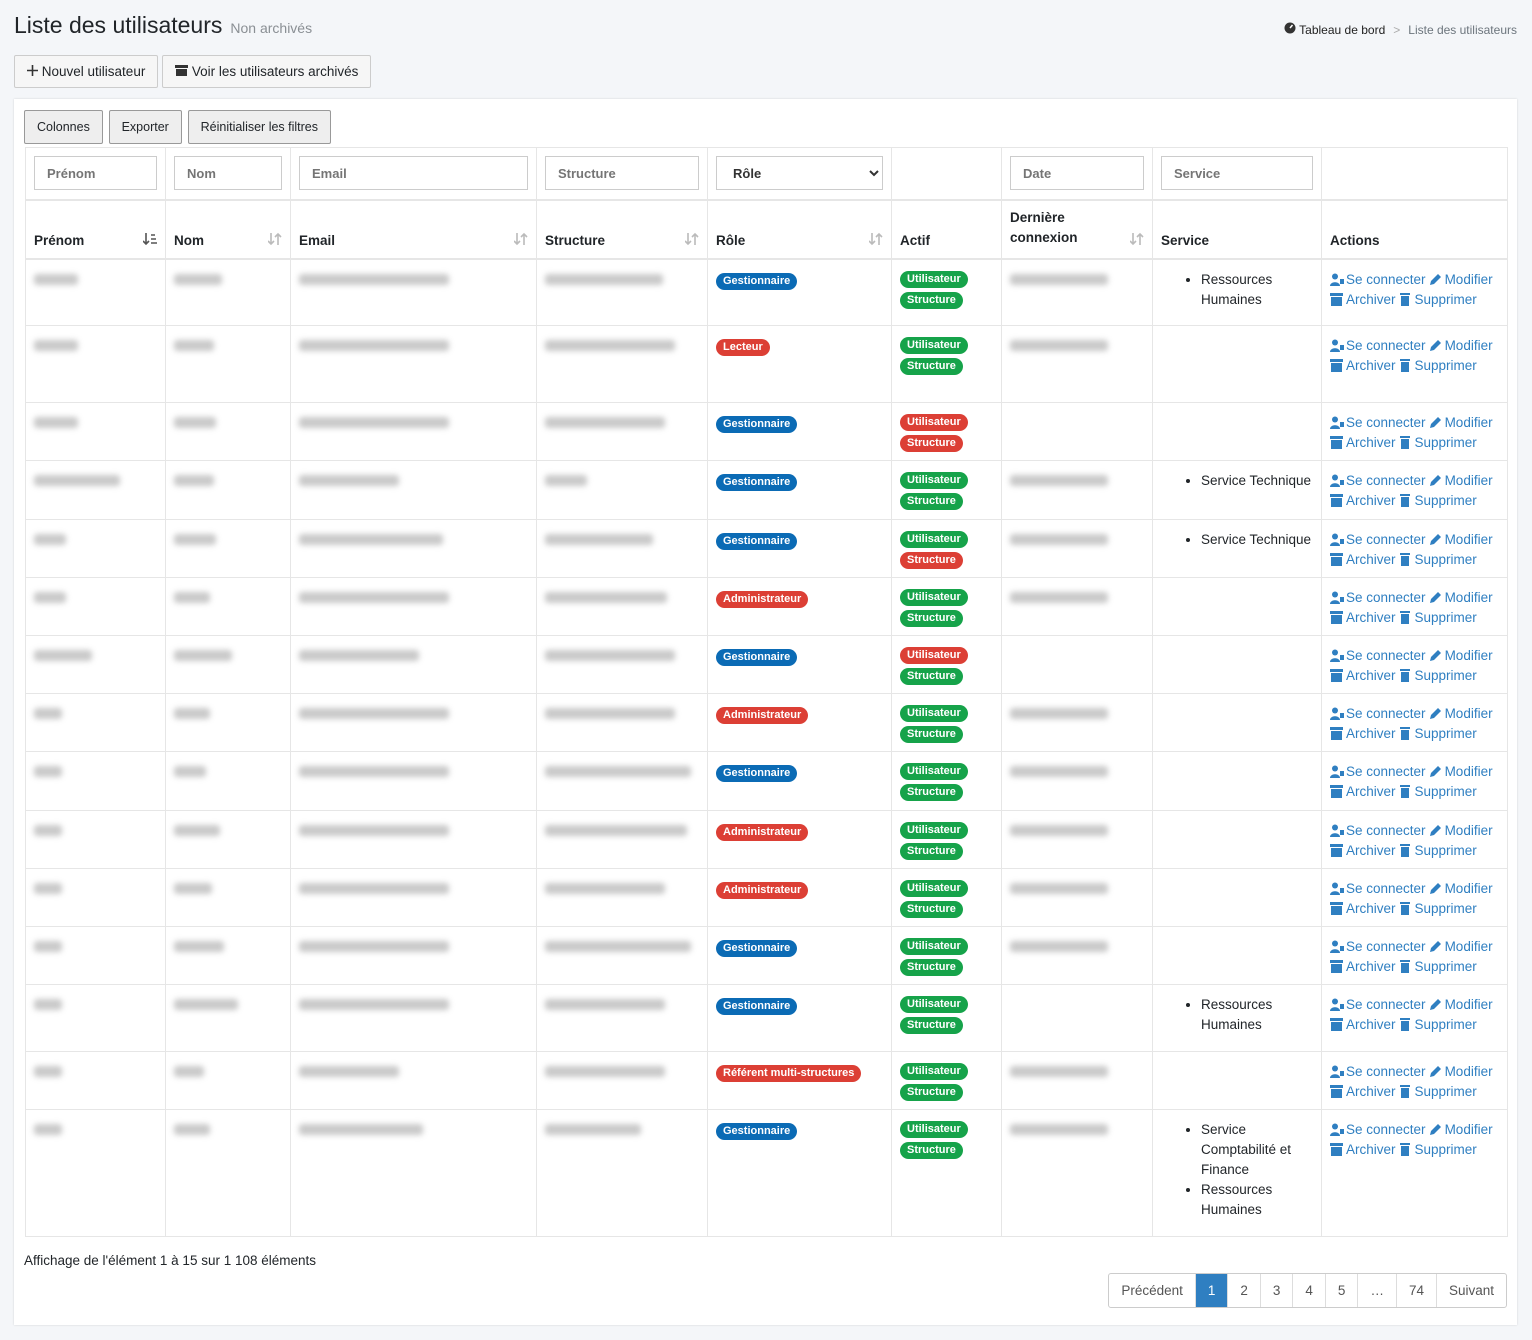  What do you see at coordinates (145, 127) in the screenshot?
I see `export-button: Exporter` at bounding box center [145, 127].